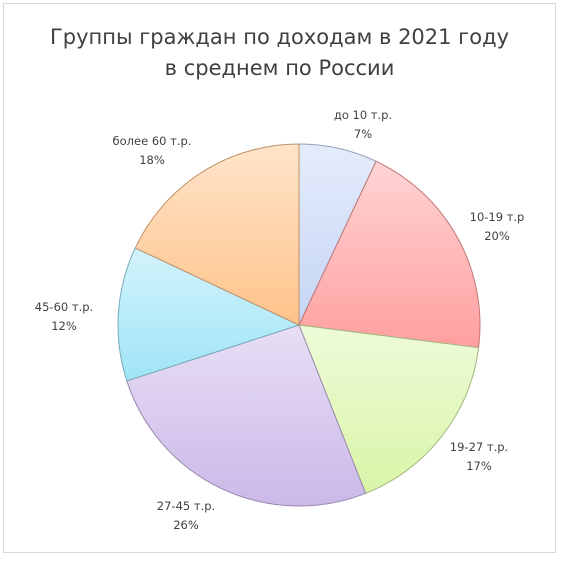 The height and width of the screenshot is (562, 567). What do you see at coordinates (186, 506) in the screenshot?
I see `slice-category-label: 27-45 т.р.` at bounding box center [186, 506].